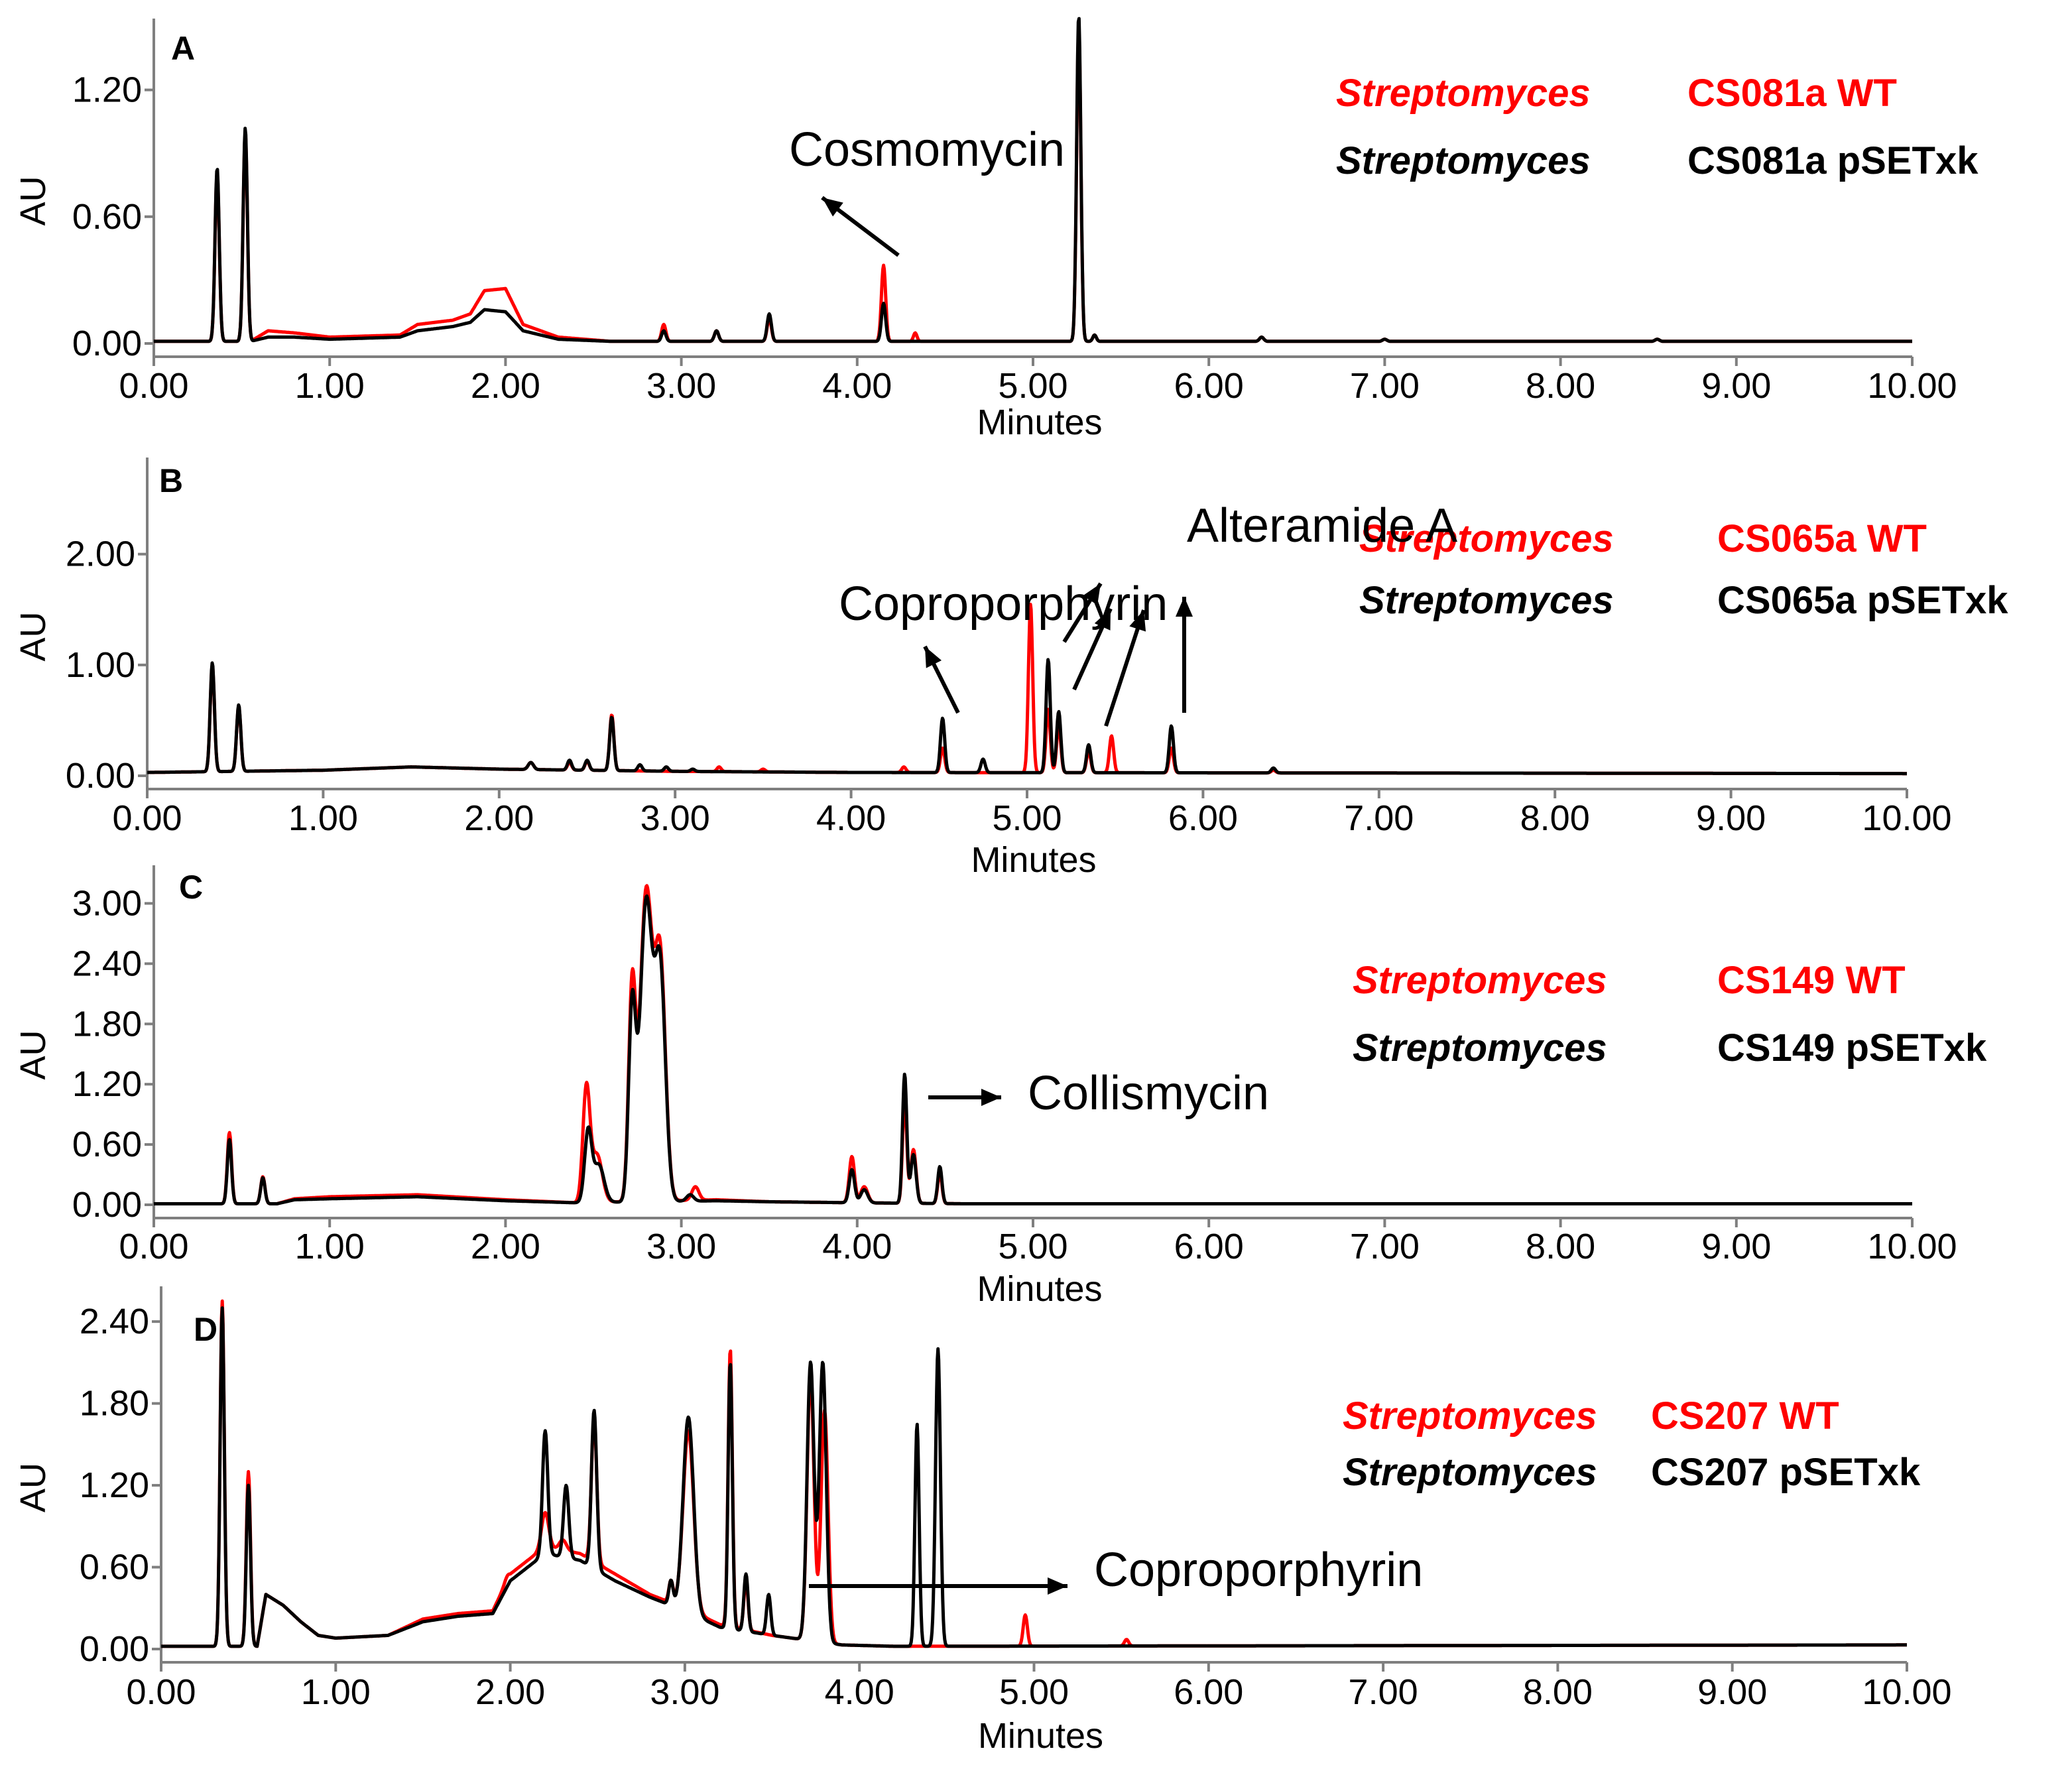  I want to click on panel-d-x-tick-label: 8.00, so click(1558, 1692).